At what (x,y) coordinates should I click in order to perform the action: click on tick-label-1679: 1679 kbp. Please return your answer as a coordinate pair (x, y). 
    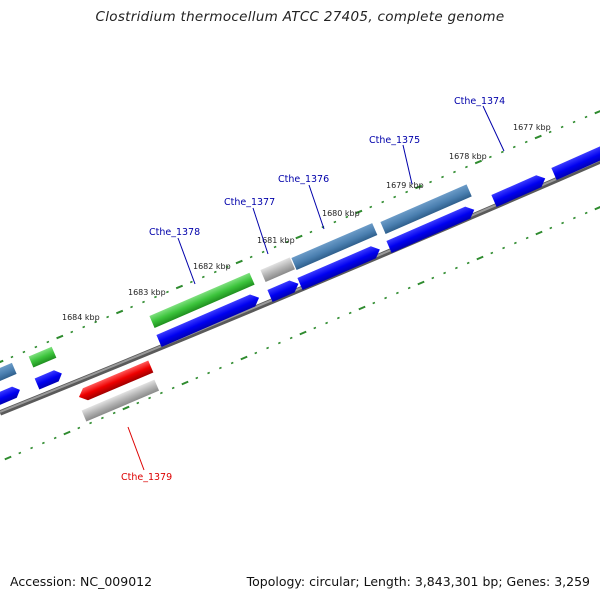
    Looking at the image, I should click on (405, 185).